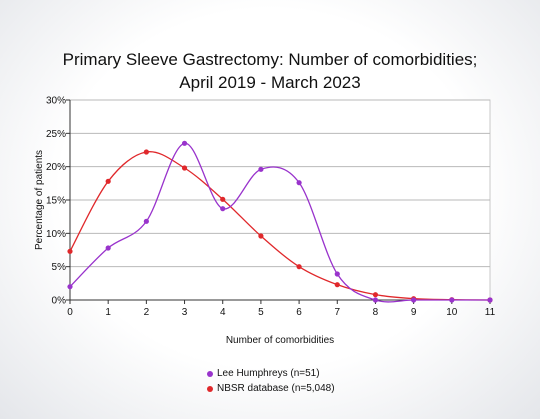  I want to click on legend-item: Lee Humphreys (n=51), so click(271, 373).